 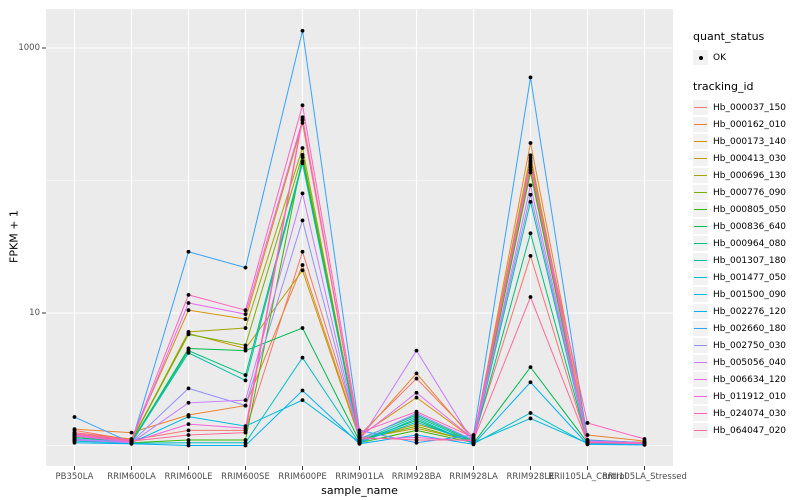 What do you see at coordinates (750, 311) in the screenshot?
I see `legend-item-label: Hb_002276_120` at bounding box center [750, 311].